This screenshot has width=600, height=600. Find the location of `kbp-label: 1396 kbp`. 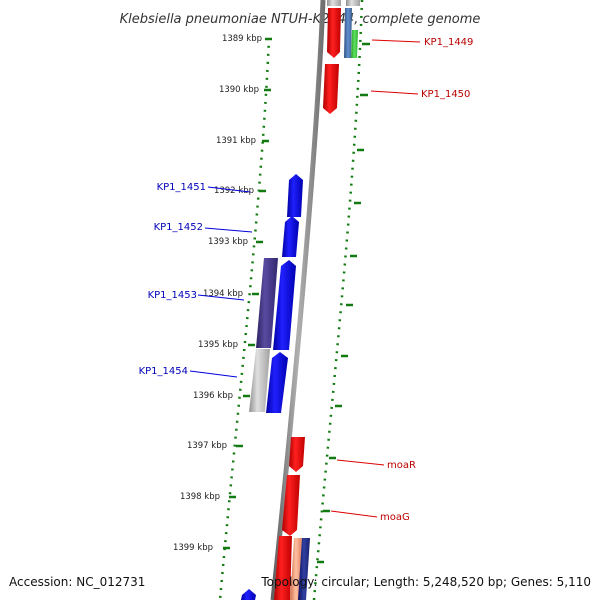

kbp-label: 1396 kbp is located at coordinates (213, 396).